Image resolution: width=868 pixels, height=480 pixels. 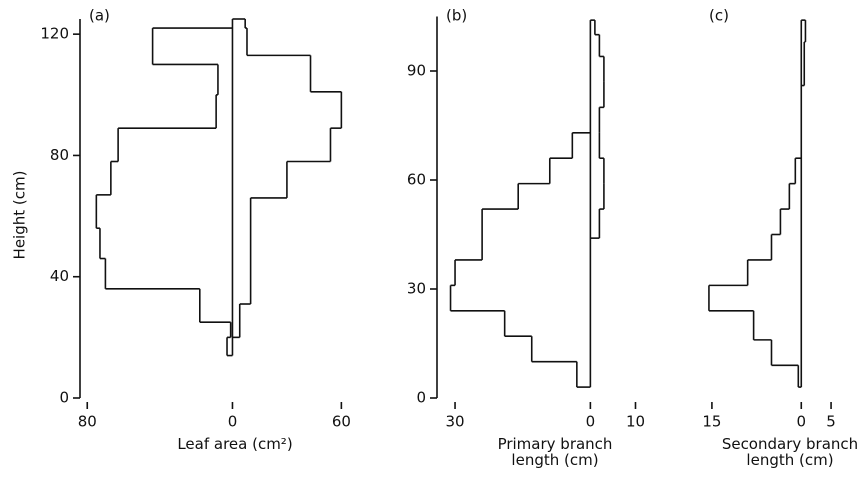 I want to click on y-tick-label: 30, so click(x=416, y=289).